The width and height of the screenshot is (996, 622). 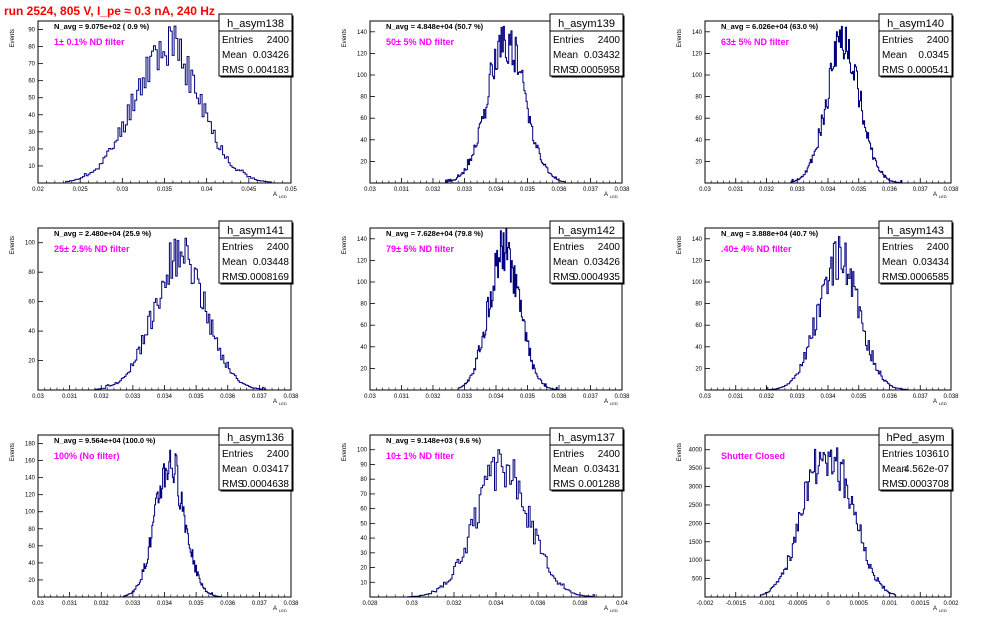 What do you see at coordinates (890, 604) in the screenshot?
I see `x-tick-label: 0.001` at bounding box center [890, 604].